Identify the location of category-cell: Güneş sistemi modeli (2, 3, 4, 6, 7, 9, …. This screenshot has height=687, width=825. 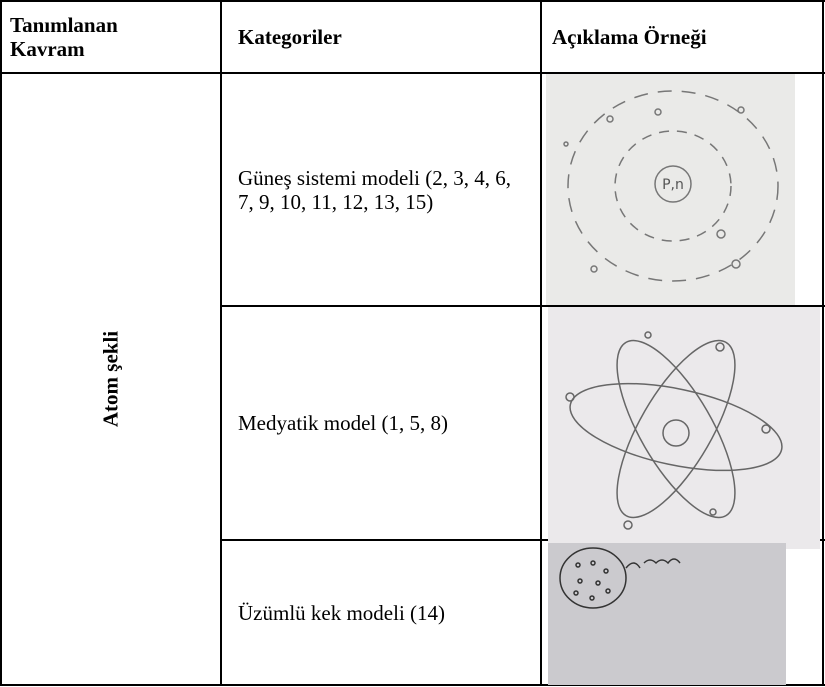
(374, 189).